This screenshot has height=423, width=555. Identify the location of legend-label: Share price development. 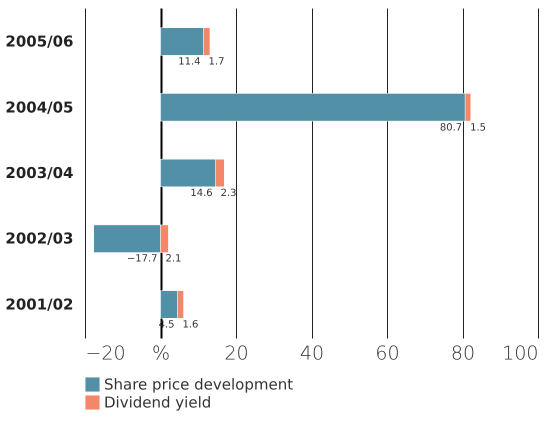
(199, 385).